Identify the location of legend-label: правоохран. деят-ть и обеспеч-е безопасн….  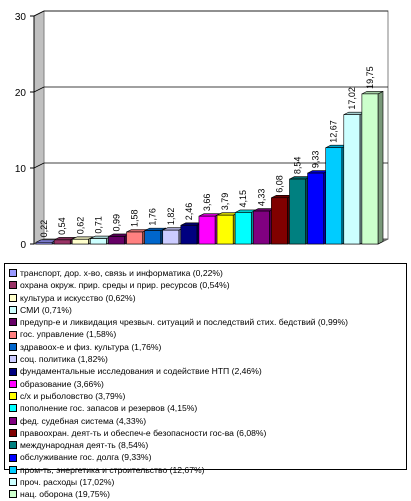
(143, 432).